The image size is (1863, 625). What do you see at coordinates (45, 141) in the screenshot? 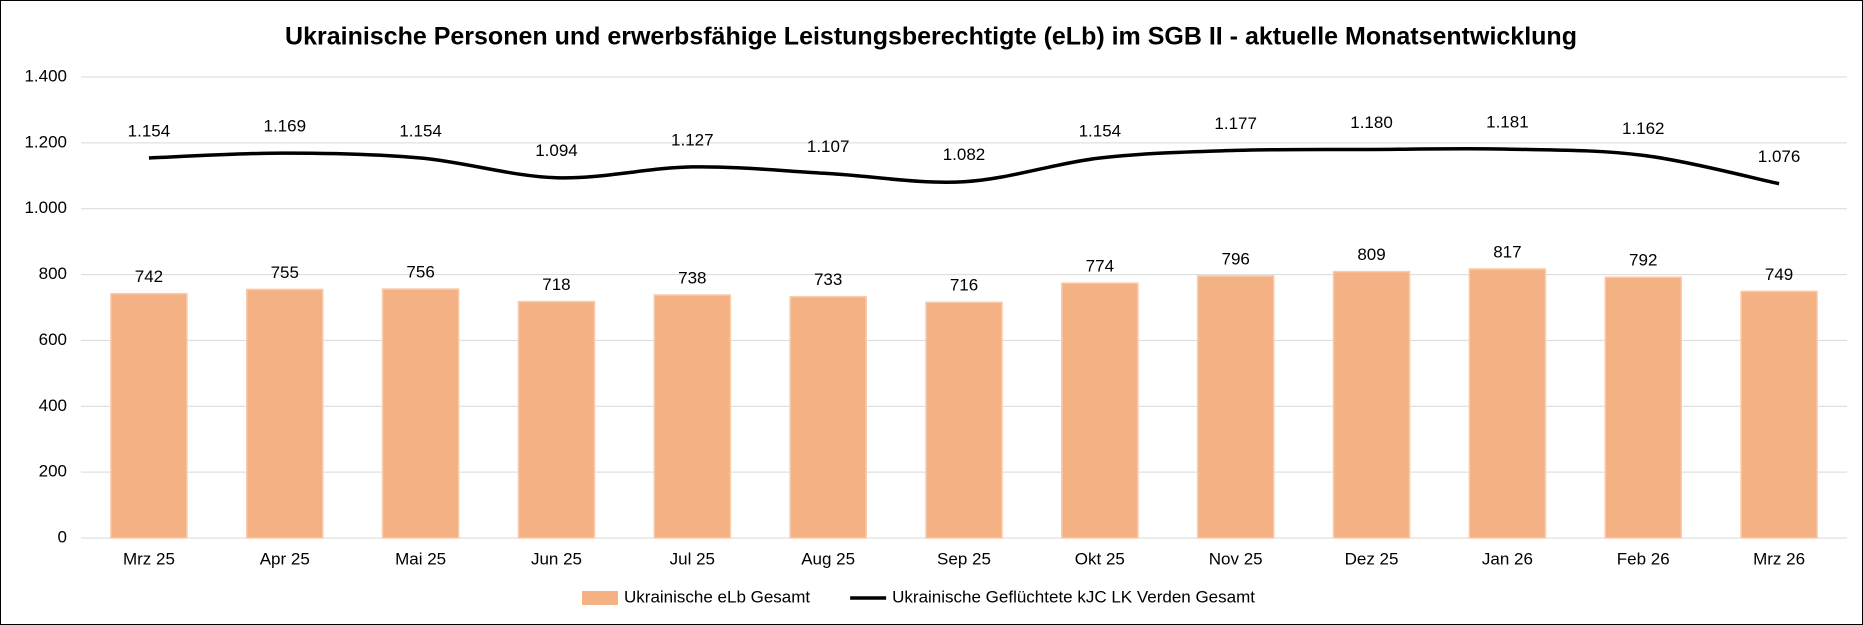
I see `y-tick-label: 1.200` at bounding box center [45, 141].